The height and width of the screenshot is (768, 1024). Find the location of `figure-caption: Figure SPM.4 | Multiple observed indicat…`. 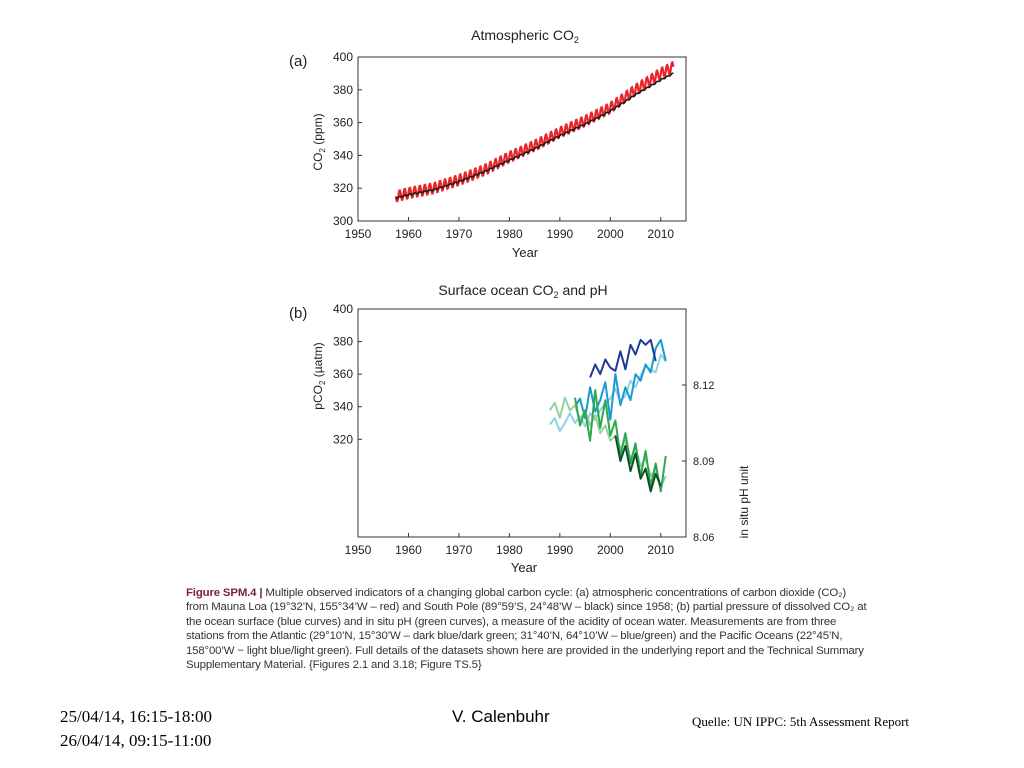

figure-caption: Figure SPM.4 | Multiple observed indicat… is located at coordinates (528, 629).